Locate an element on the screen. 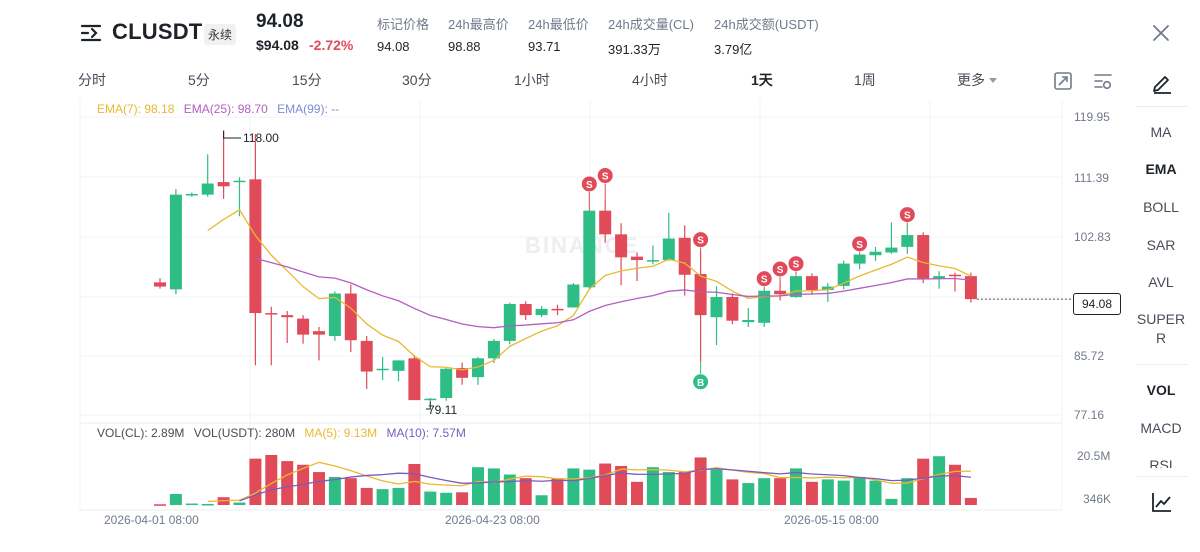 This screenshot has height=552, width=1200. indicator-super-line1: SUPER is located at coordinates (1161, 319).